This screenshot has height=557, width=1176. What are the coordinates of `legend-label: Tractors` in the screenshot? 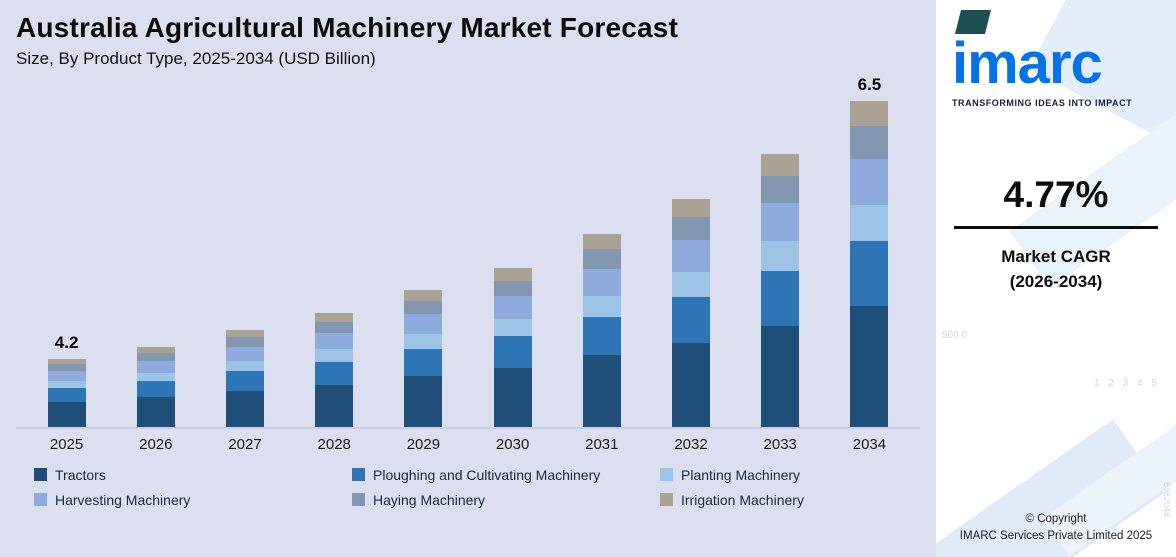 It's located at (80, 474).